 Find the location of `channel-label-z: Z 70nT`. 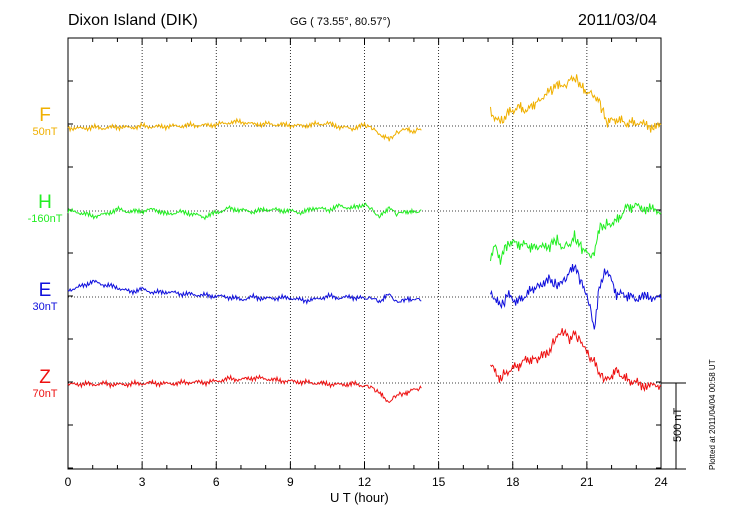

channel-label-z: Z 70nT is located at coordinates (45, 384).